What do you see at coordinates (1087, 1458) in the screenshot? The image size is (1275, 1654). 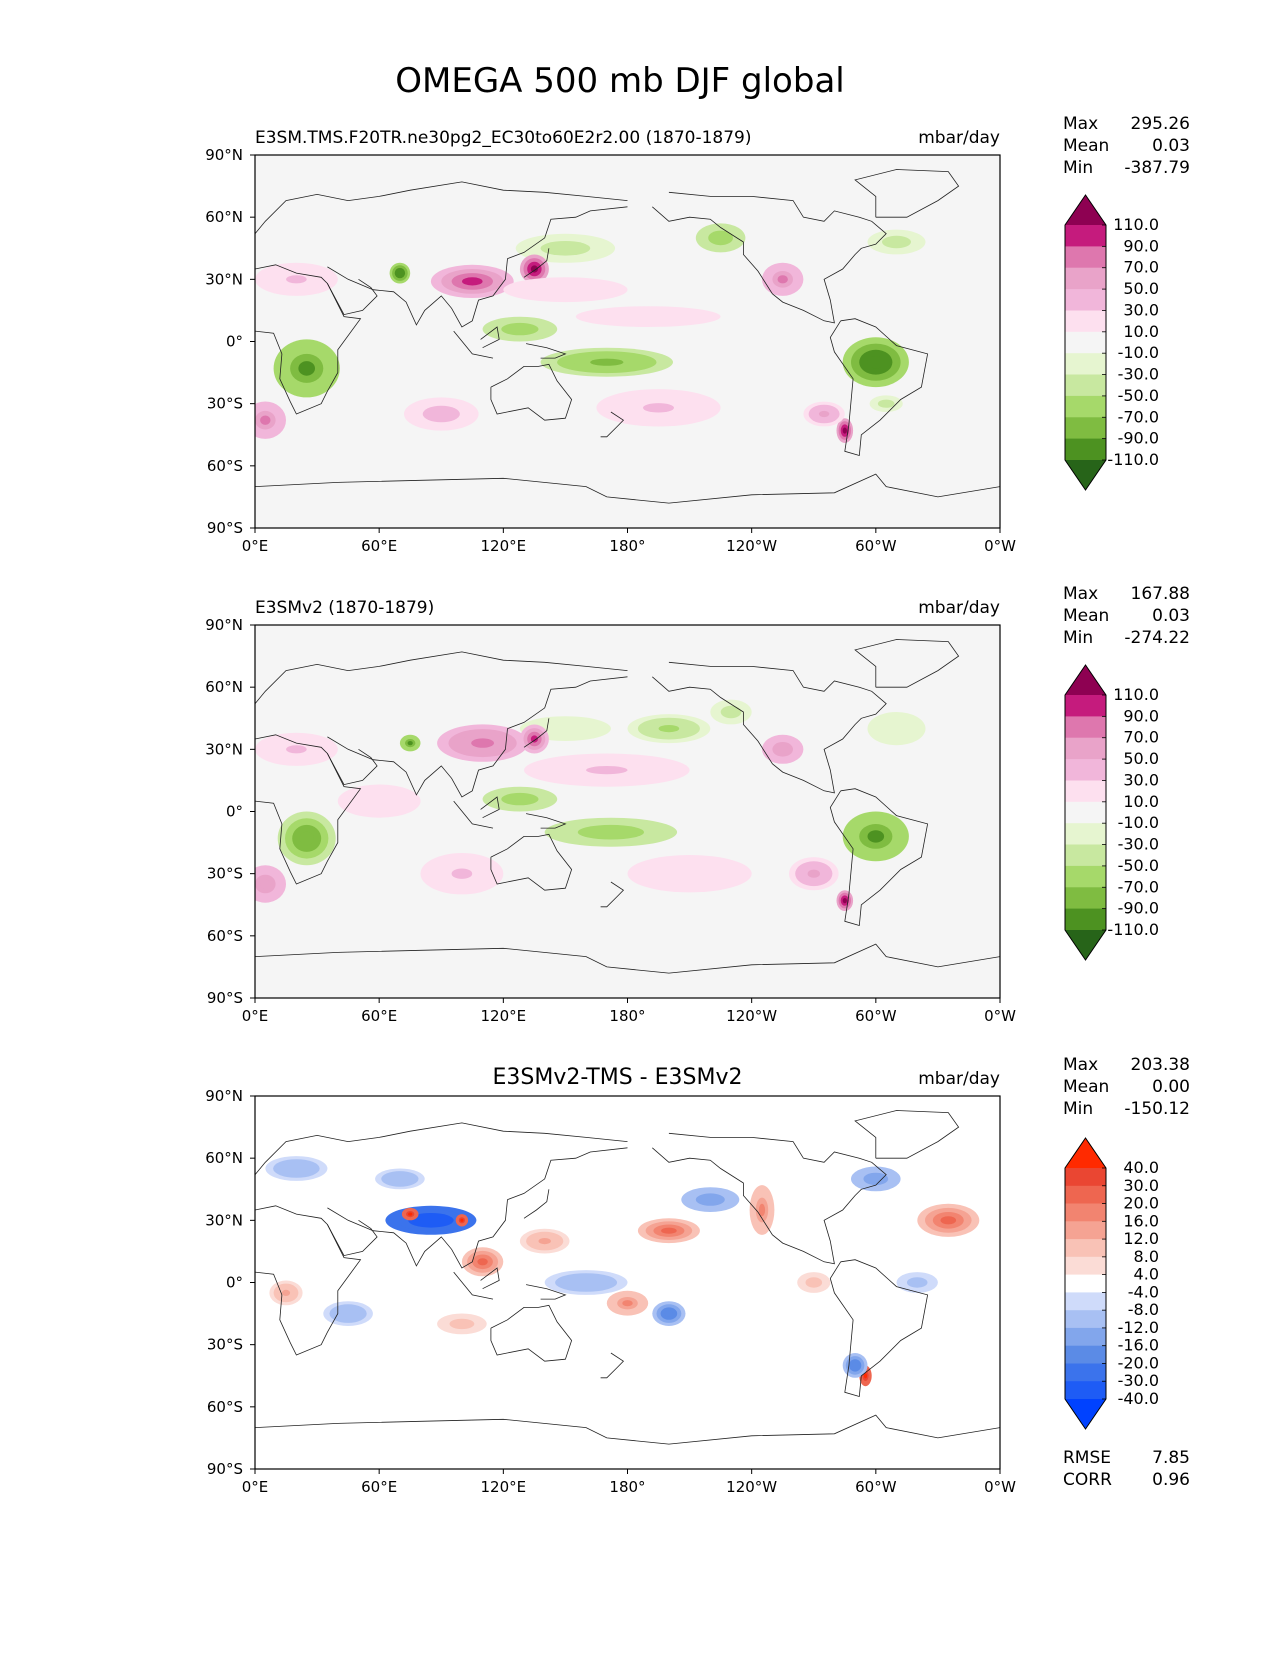 I see `metric-label-rmse: RMSE` at bounding box center [1087, 1458].